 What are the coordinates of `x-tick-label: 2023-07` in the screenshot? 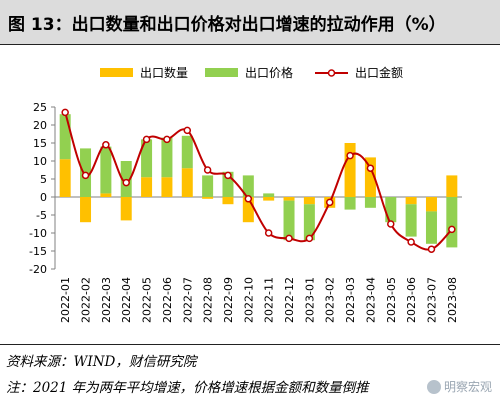 It's located at (431, 300).